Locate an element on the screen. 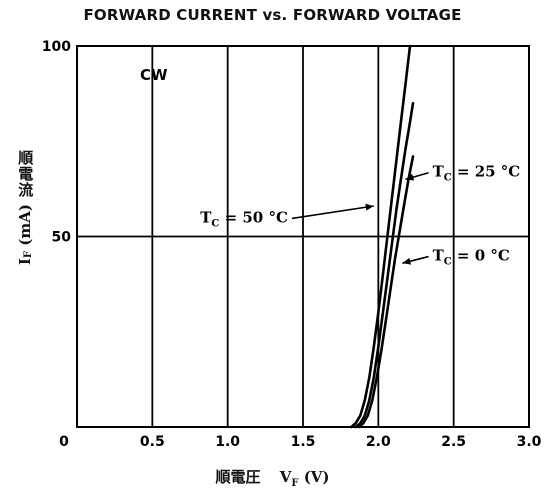 The height and width of the screenshot is (493, 545). x-axis-label-symbol: V is located at coordinates (285, 477).